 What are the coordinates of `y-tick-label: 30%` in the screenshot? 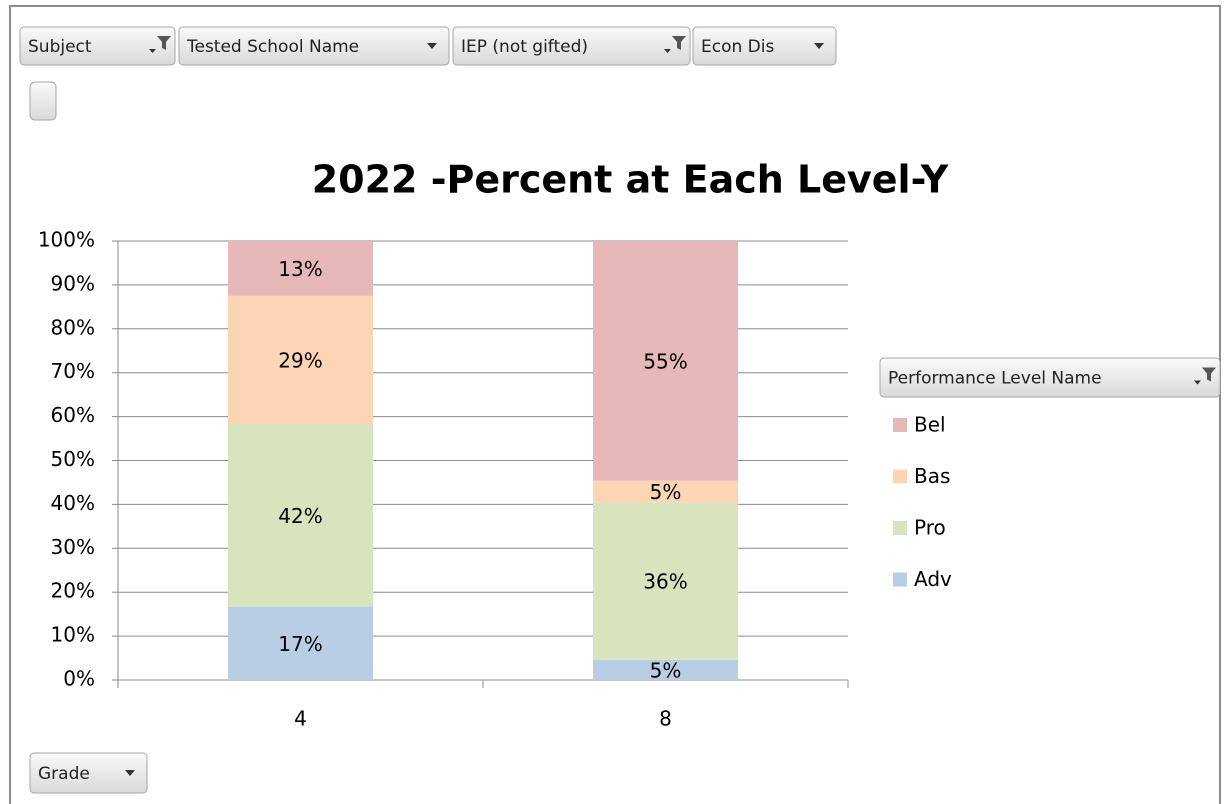 It's located at (73, 547).